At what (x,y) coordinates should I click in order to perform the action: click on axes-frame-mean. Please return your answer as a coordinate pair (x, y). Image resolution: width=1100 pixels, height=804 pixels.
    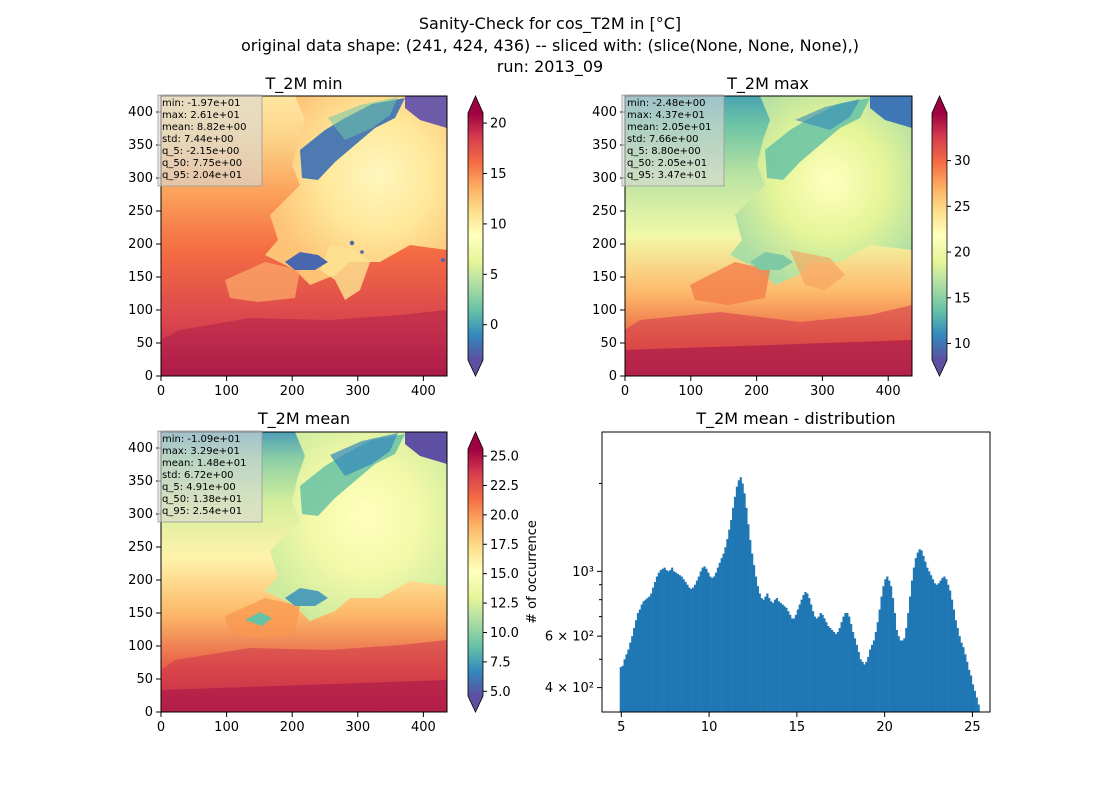
    Looking at the image, I should click on (304, 572).